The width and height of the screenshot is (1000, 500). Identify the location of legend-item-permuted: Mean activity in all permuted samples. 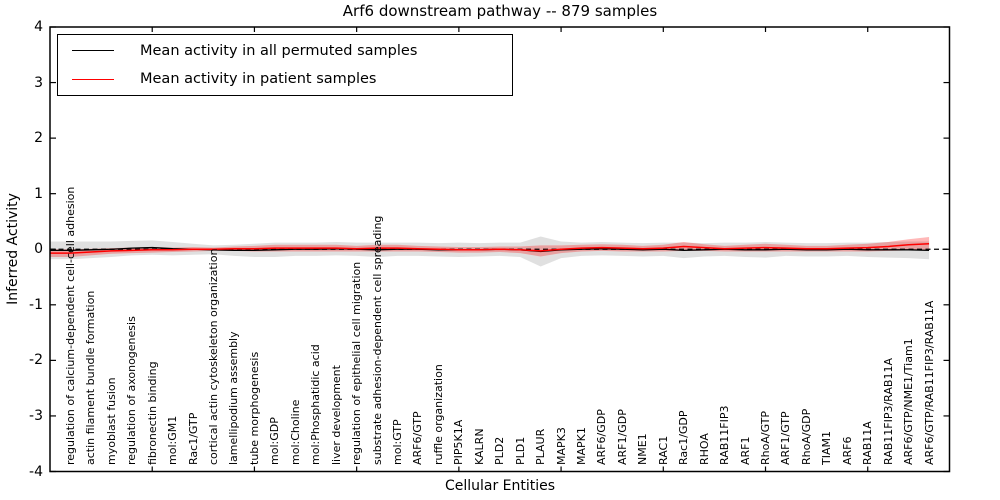
(285, 51).